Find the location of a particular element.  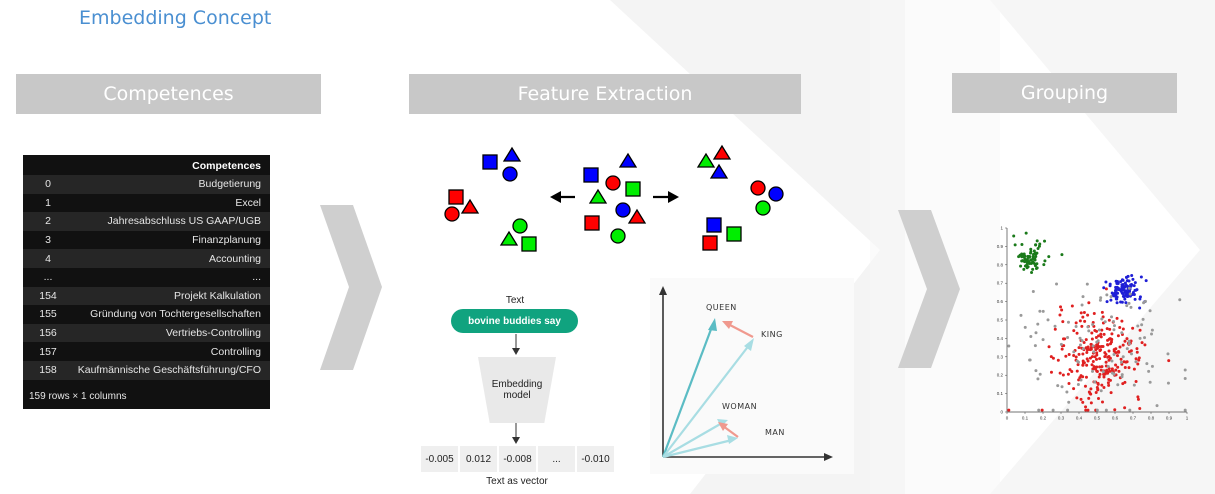

input-text-pill: bovine buddies say is located at coordinates (514, 321).